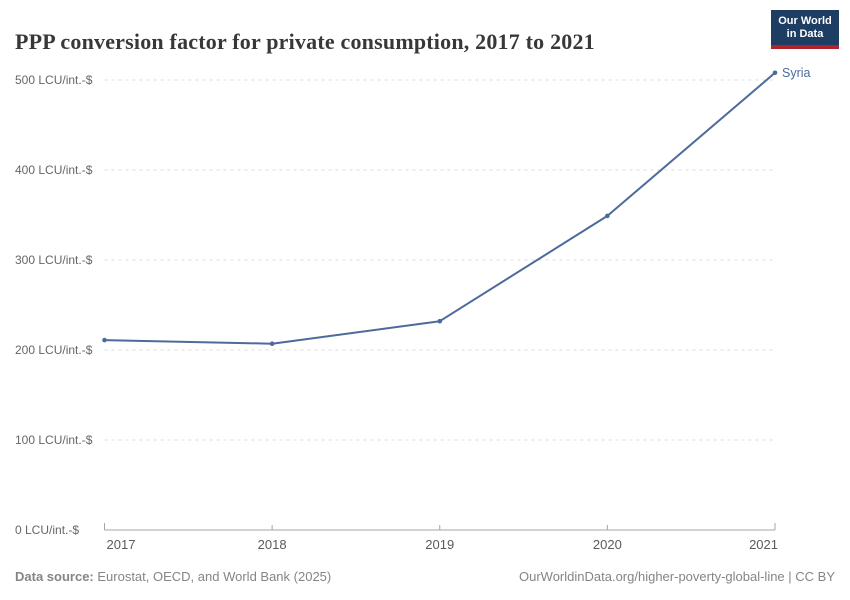  Describe the element at coordinates (47, 530) in the screenshot. I see `y-tick-label: 0 LCU/int.-$` at that location.